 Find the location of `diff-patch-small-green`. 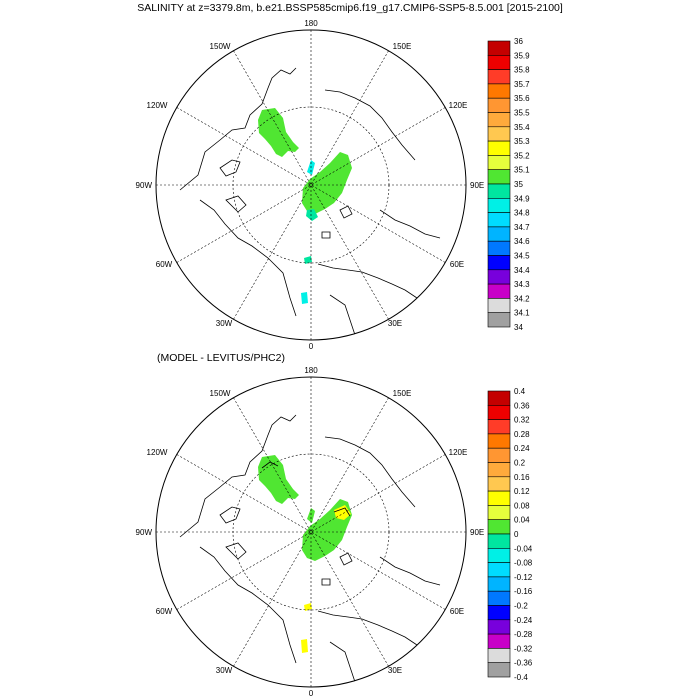

diff-patch-small-green is located at coordinates (311, 515).